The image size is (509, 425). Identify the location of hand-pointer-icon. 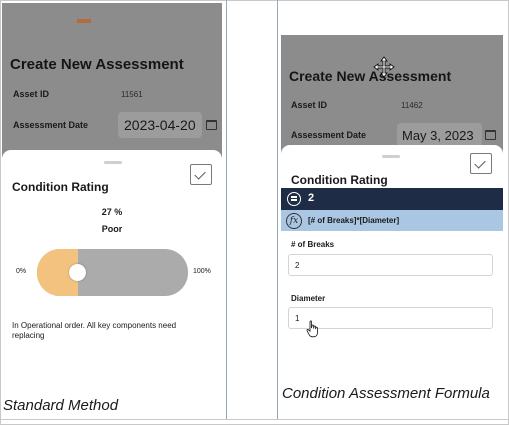
(312, 329).